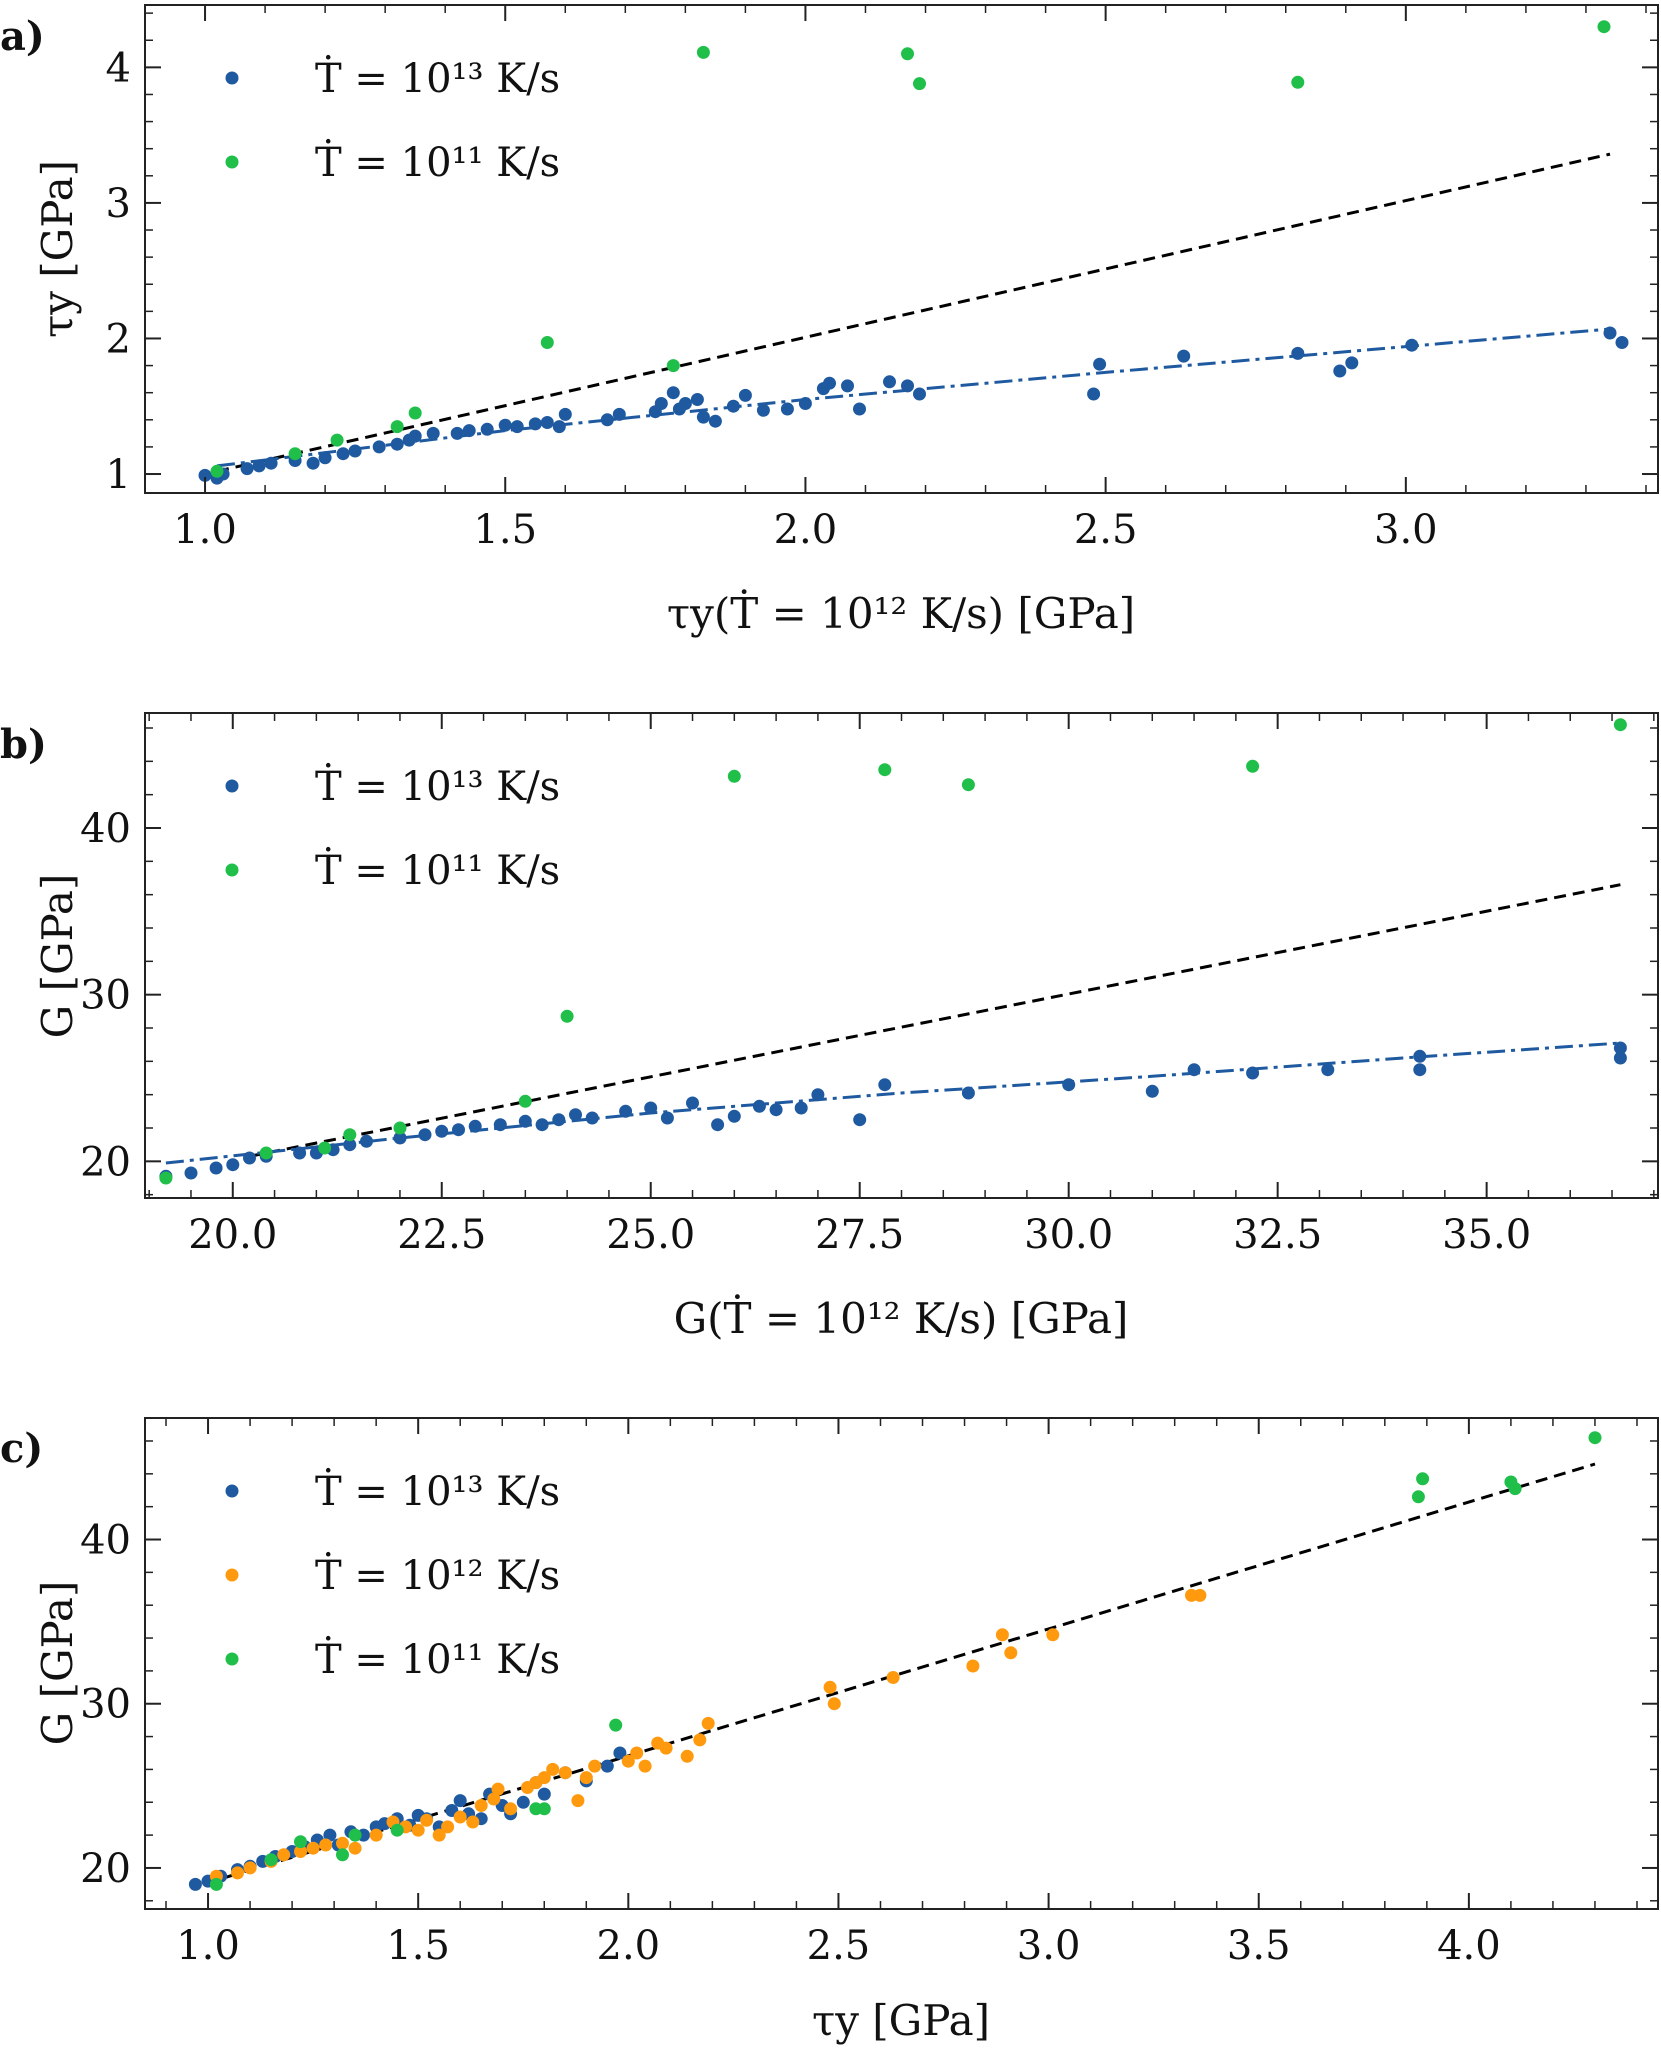 The image size is (1661, 2049). Describe the element at coordinates (437, 1491) in the screenshot. I see `legend-label: Ṫ = 10¹³ K/s` at that location.